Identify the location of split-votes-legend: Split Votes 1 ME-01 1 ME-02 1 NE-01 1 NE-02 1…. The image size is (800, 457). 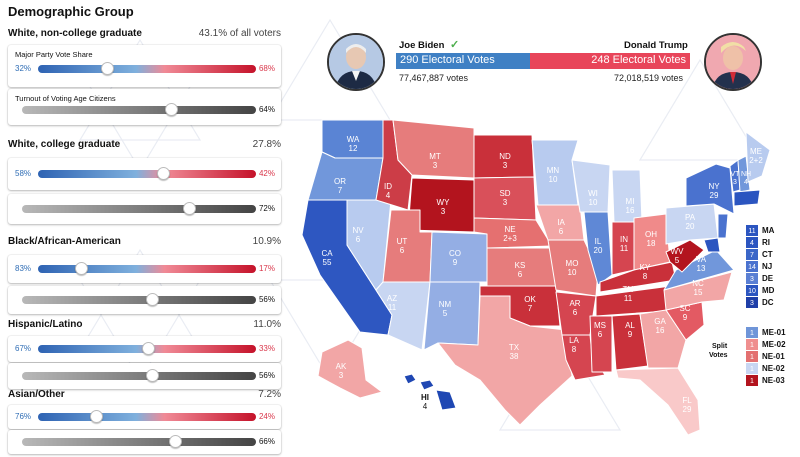
(747, 356).